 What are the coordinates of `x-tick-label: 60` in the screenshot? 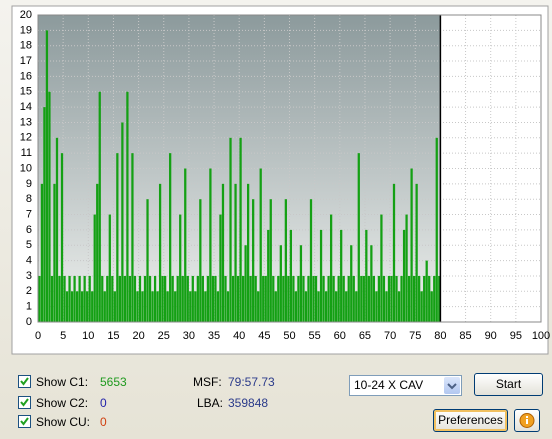 It's located at (340, 336).